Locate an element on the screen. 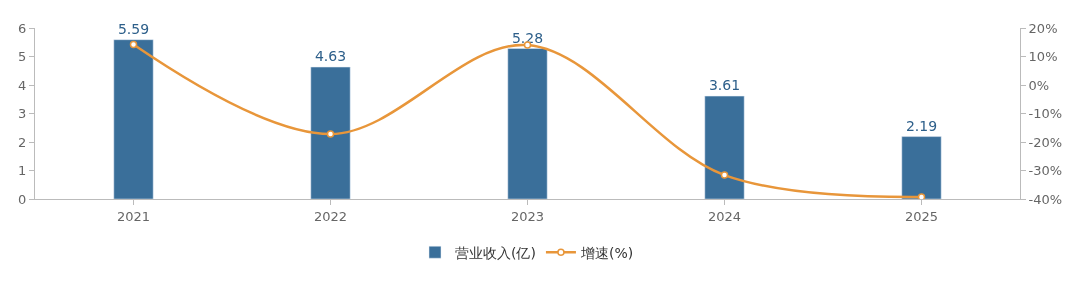  x-tick-label: 2021 is located at coordinates (133, 216).